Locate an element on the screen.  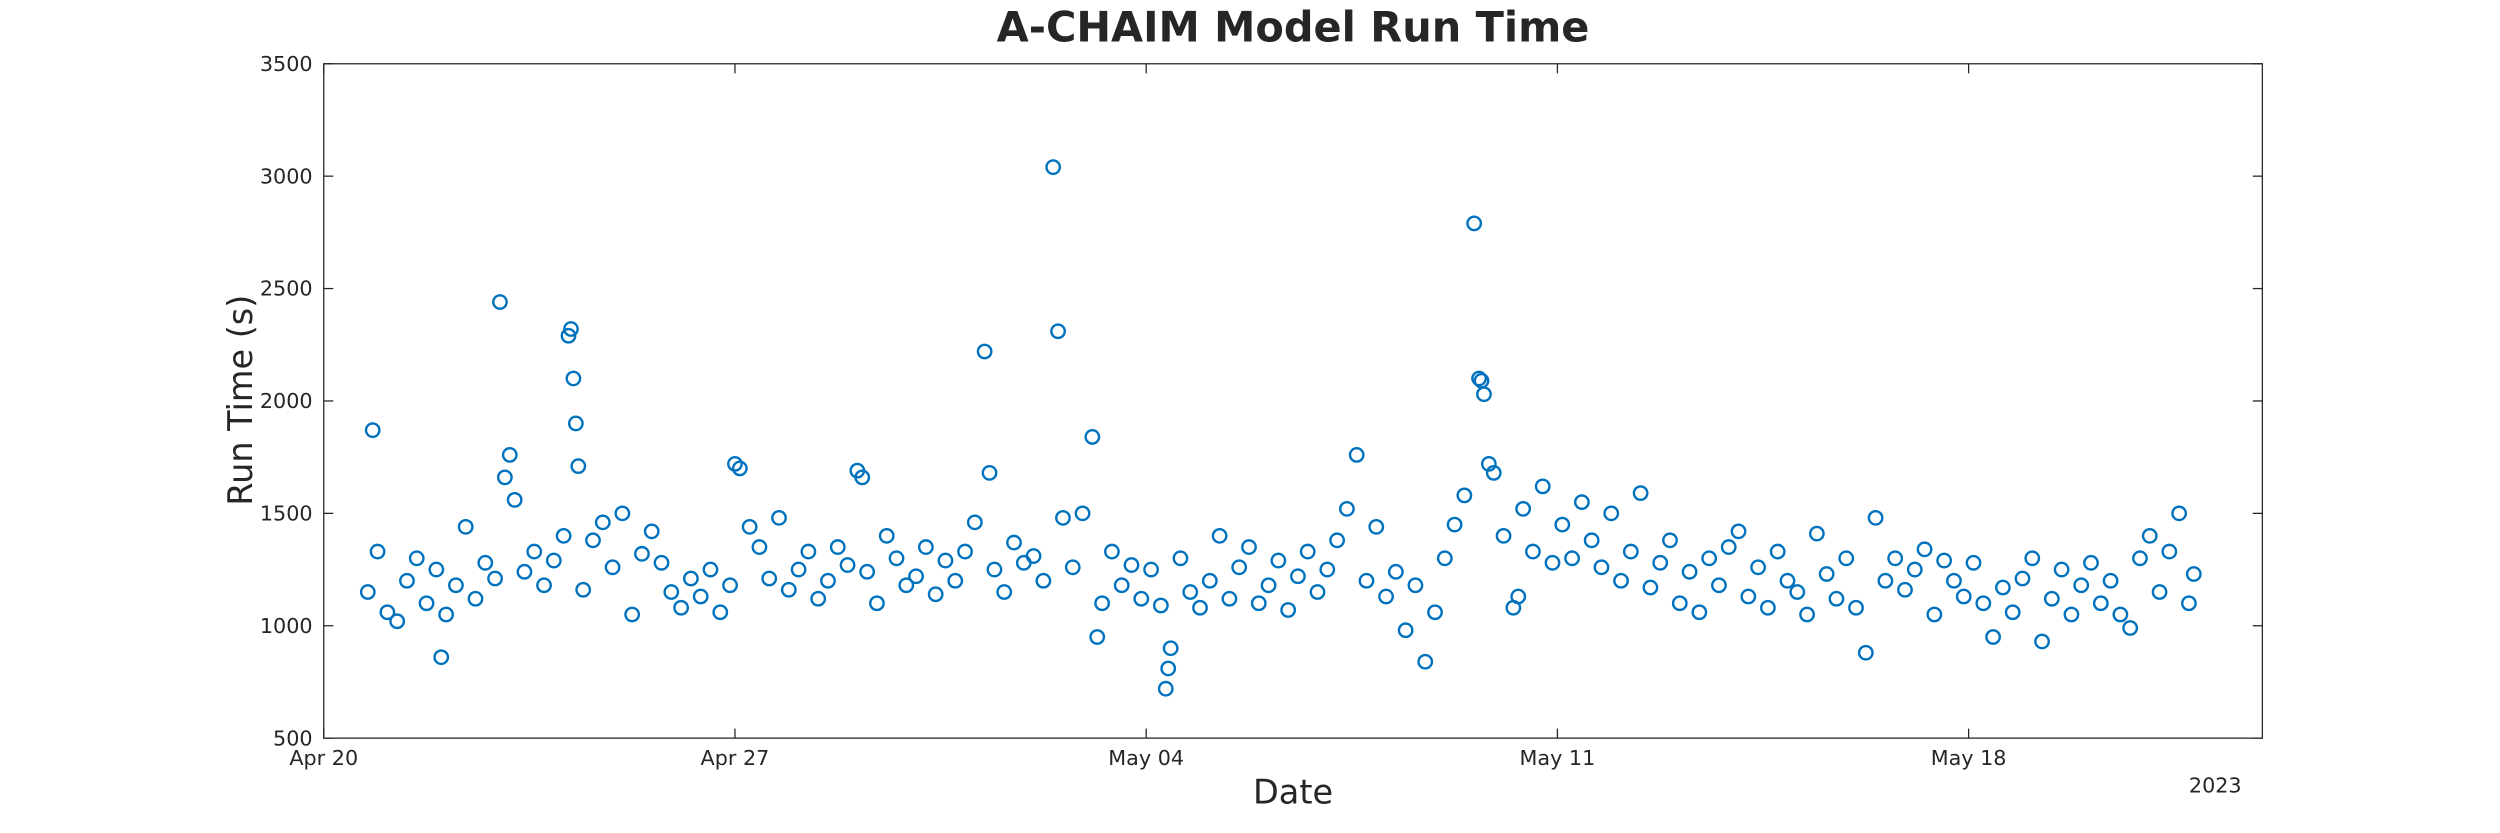
x-year-label: 2023 is located at coordinates (2215, 785).